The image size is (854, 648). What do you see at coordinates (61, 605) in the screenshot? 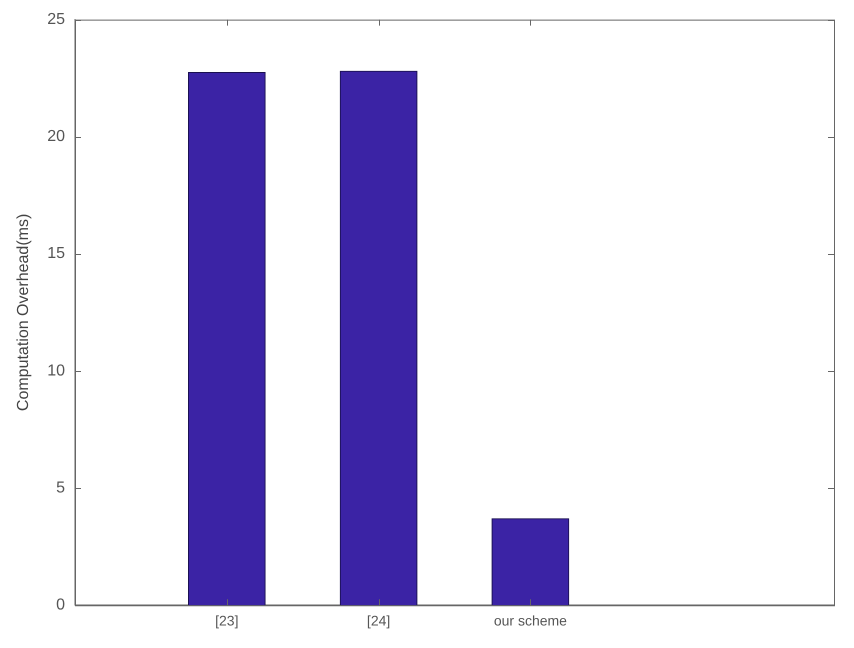
I see `y-tick-label: 0` at bounding box center [61, 605].